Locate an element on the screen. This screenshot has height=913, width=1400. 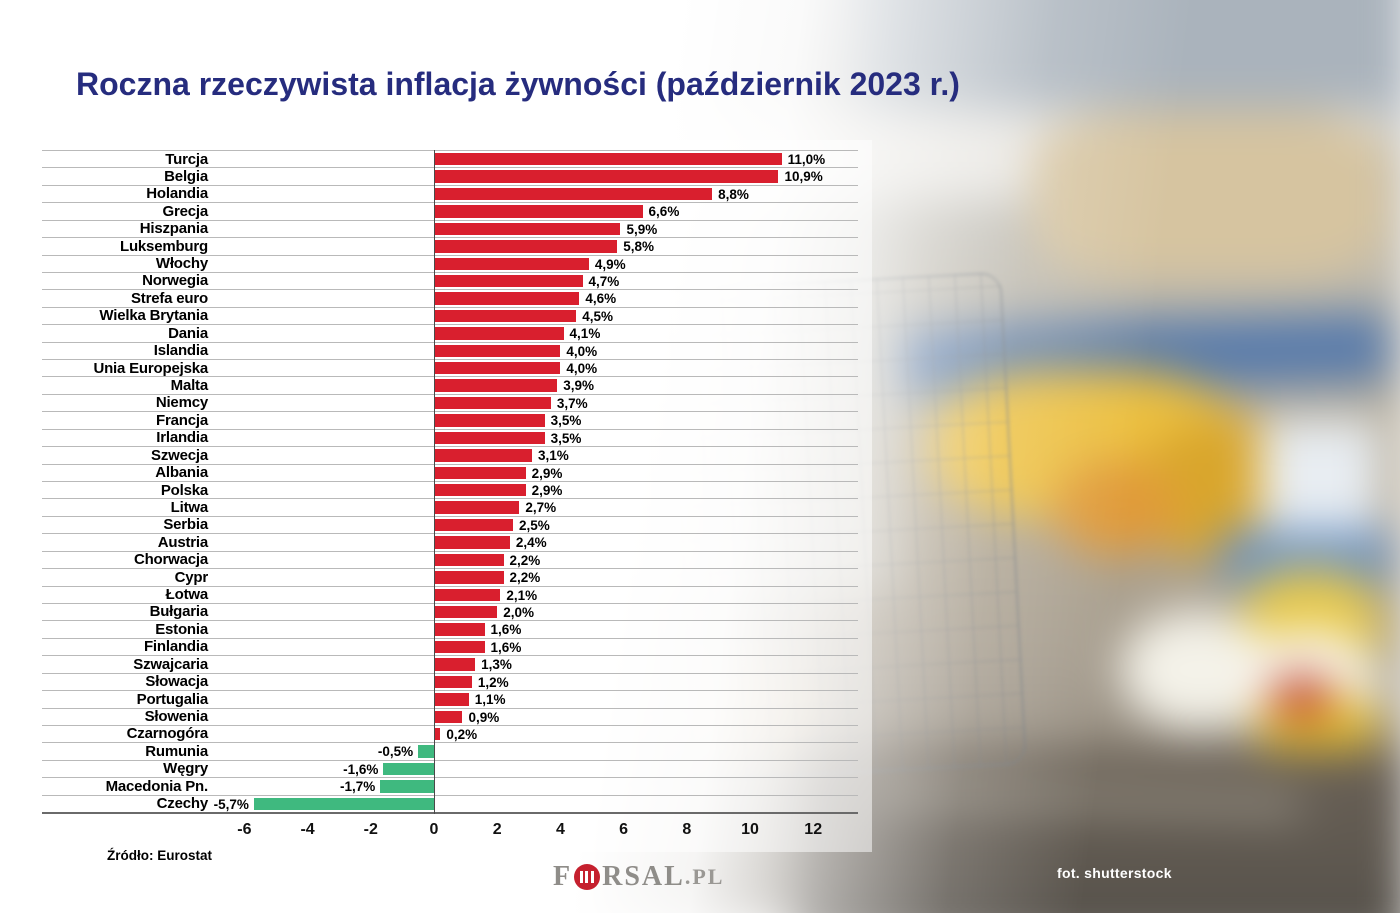
value-label: 10,9% is located at coordinates (803, 177).